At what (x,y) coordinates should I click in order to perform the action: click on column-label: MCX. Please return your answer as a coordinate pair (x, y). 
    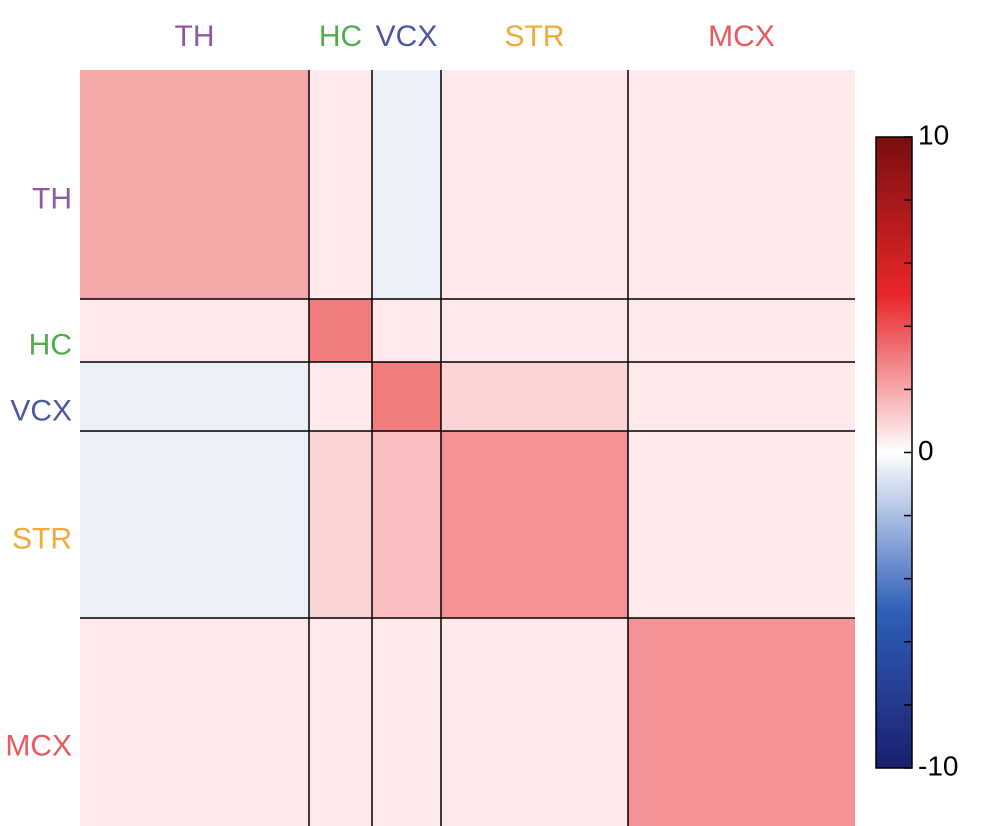
    Looking at the image, I should click on (741, 36).